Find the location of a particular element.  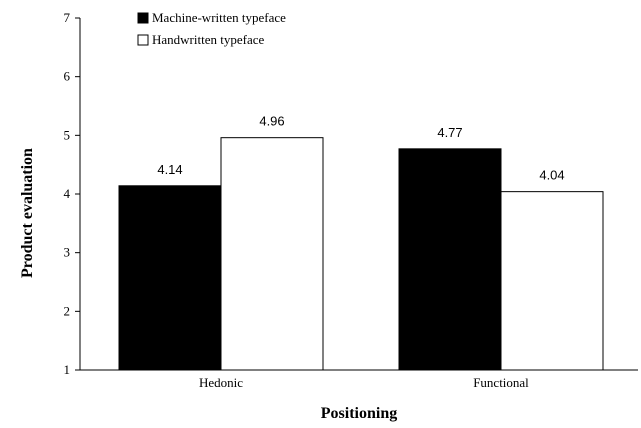

bar-hedonic-machine is located at coordinates (170, 278).